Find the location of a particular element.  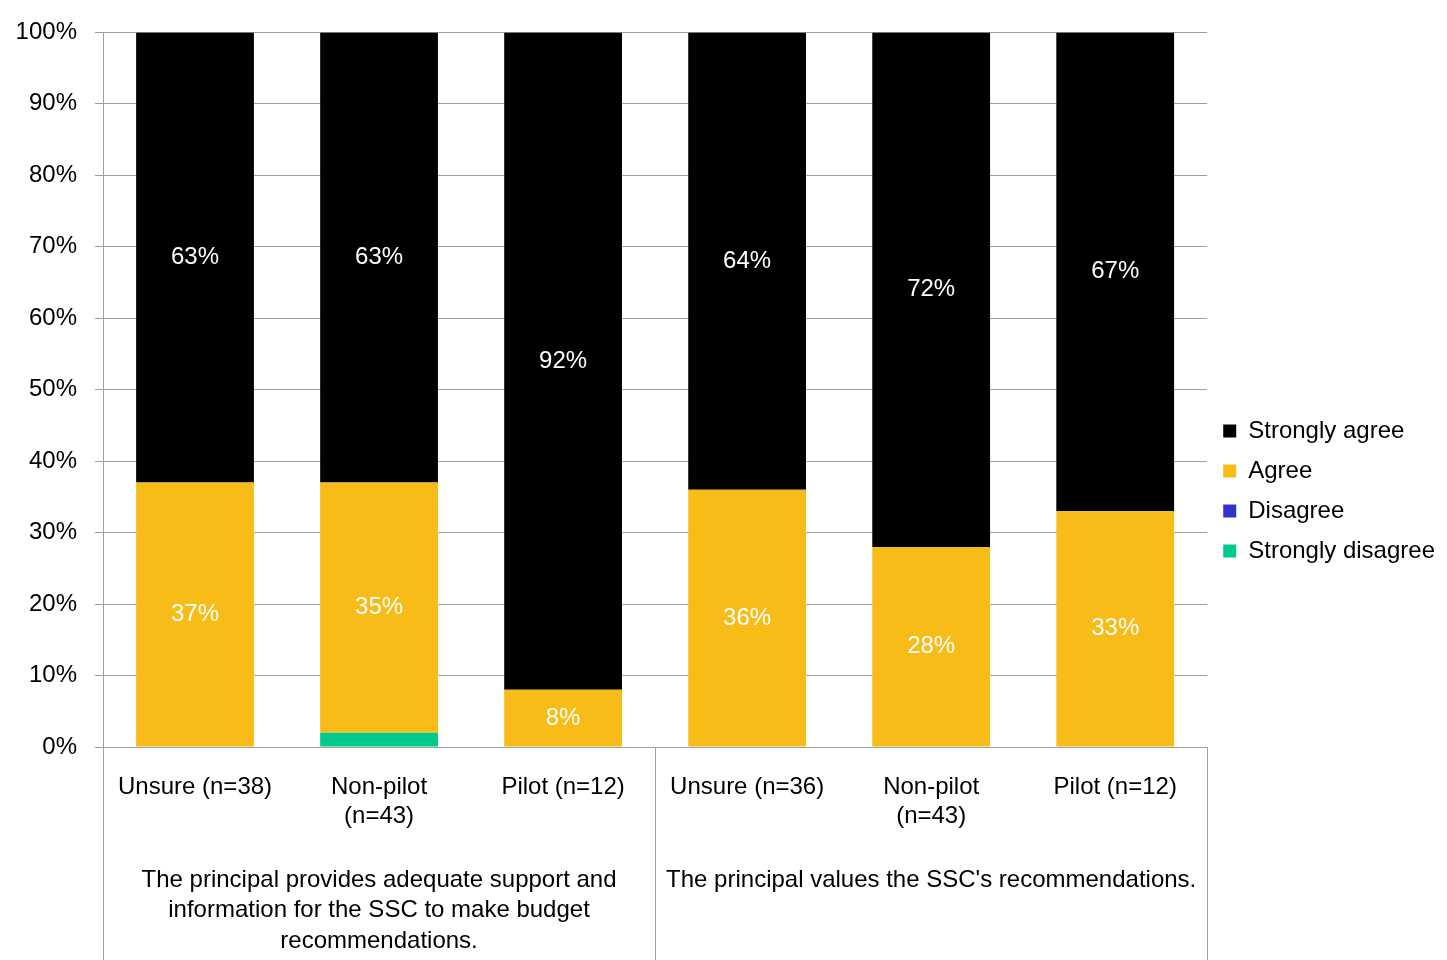

data-label: 72% is located at coordinates (931, 288).